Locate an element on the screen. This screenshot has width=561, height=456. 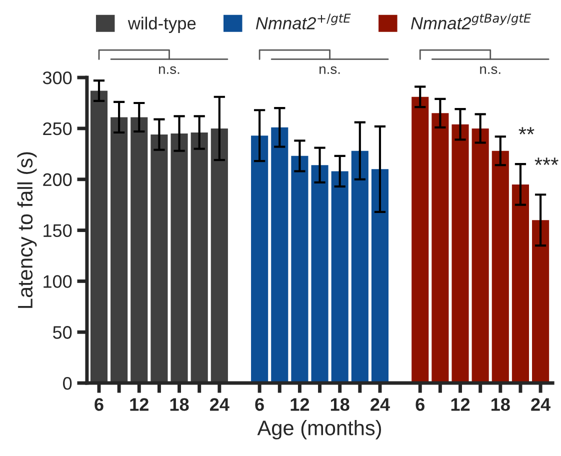
annotation: ** is located at coordinates (526, 130).